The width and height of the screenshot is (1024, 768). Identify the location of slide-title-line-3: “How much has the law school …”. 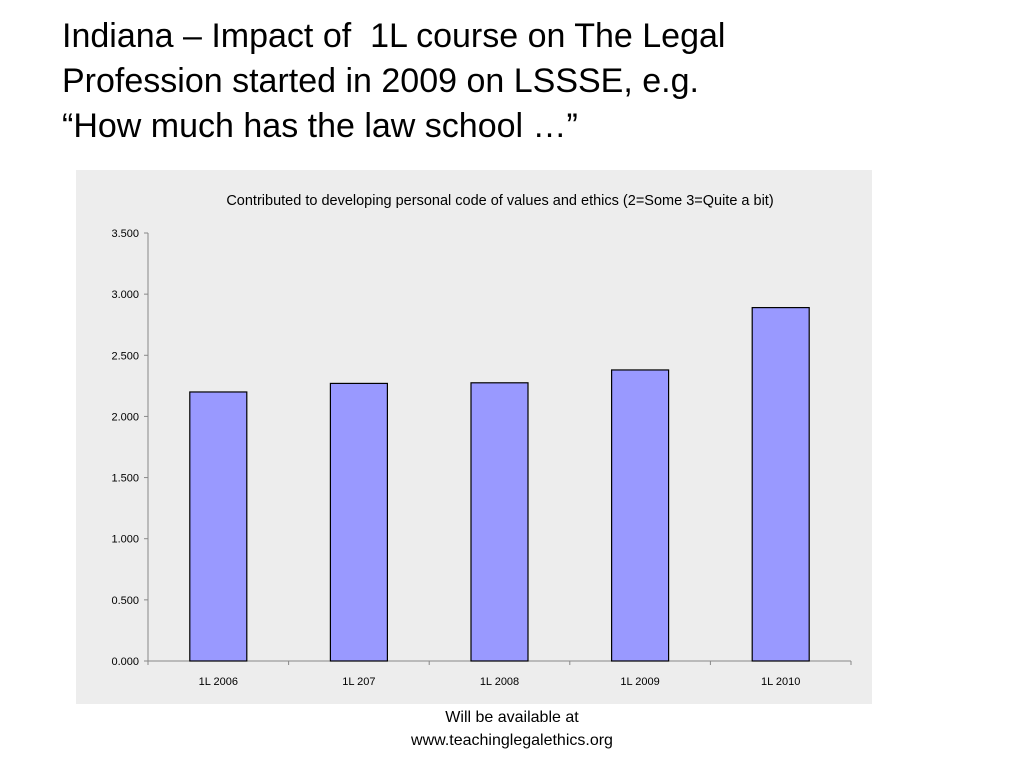
(320, 126).